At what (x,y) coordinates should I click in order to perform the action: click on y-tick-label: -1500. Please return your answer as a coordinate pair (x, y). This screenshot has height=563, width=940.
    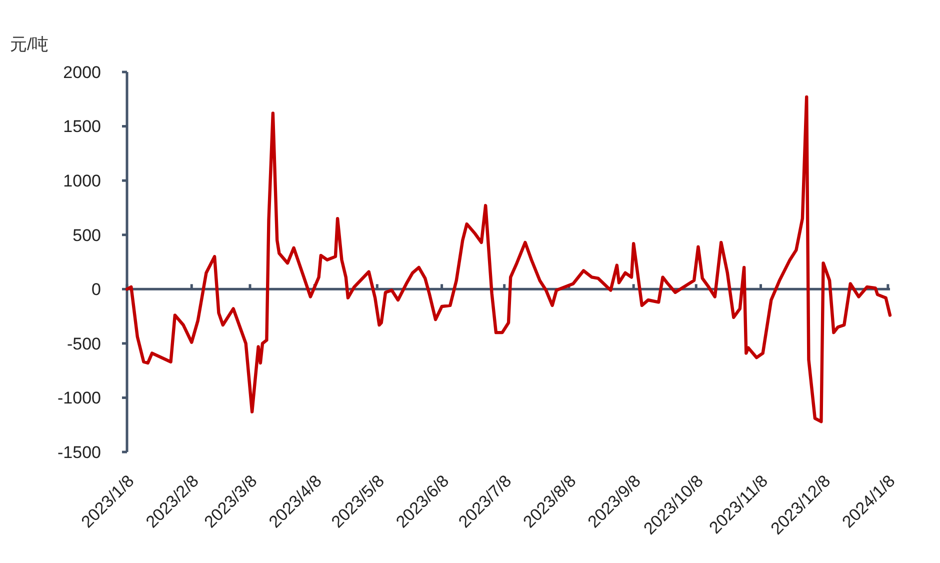
    Looking at the image, I should click on (79, 452).